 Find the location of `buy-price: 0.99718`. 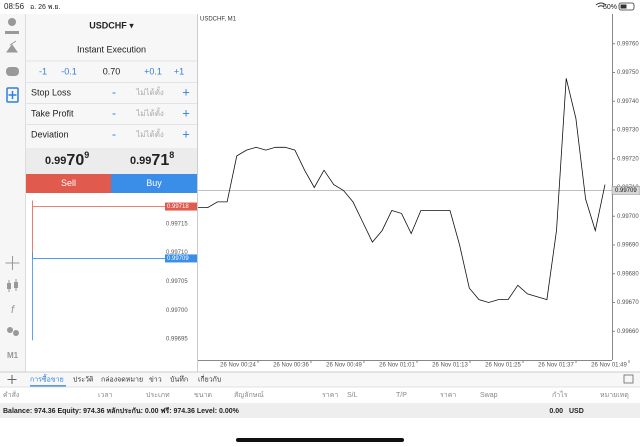

buy-price: 0.99718 is located at coordinates (152, 159).